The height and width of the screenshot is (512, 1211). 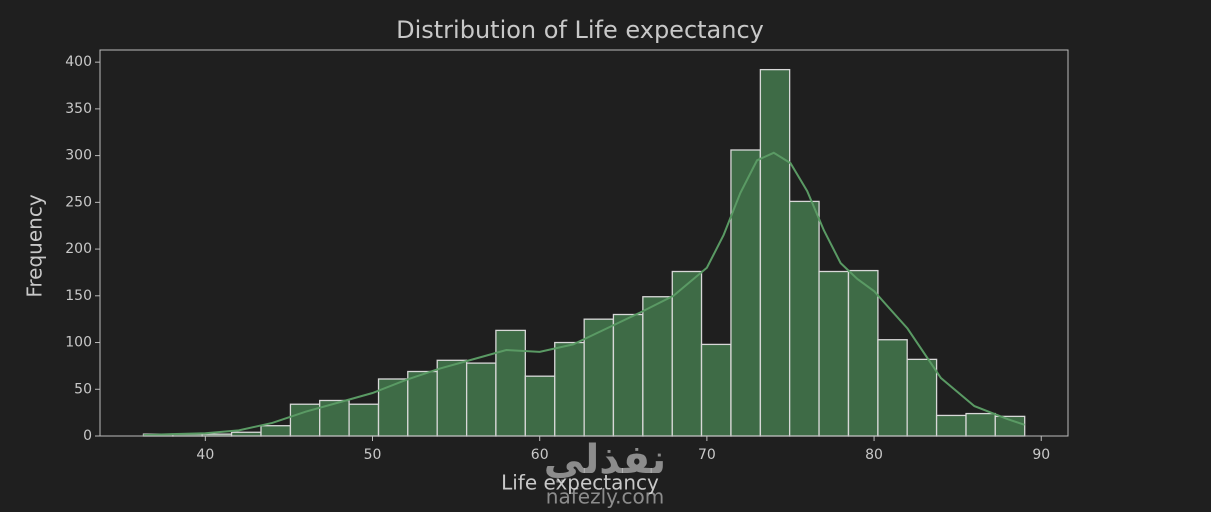 What do you see at coordinates (605, 497) in the screenshot?
I see `watermark: nafezly.com` at bounding box center [605, 497].